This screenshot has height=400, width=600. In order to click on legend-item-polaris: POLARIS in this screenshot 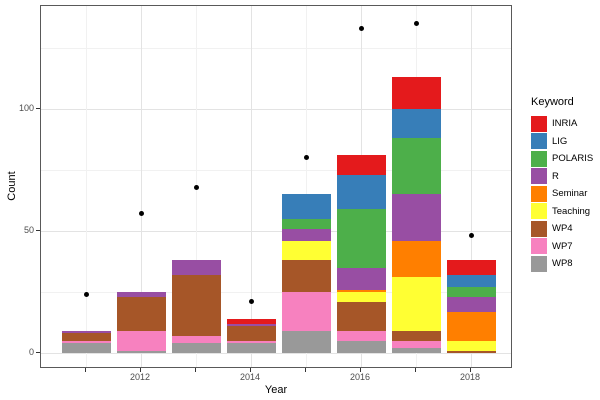, I will do `click(562, 159)`.